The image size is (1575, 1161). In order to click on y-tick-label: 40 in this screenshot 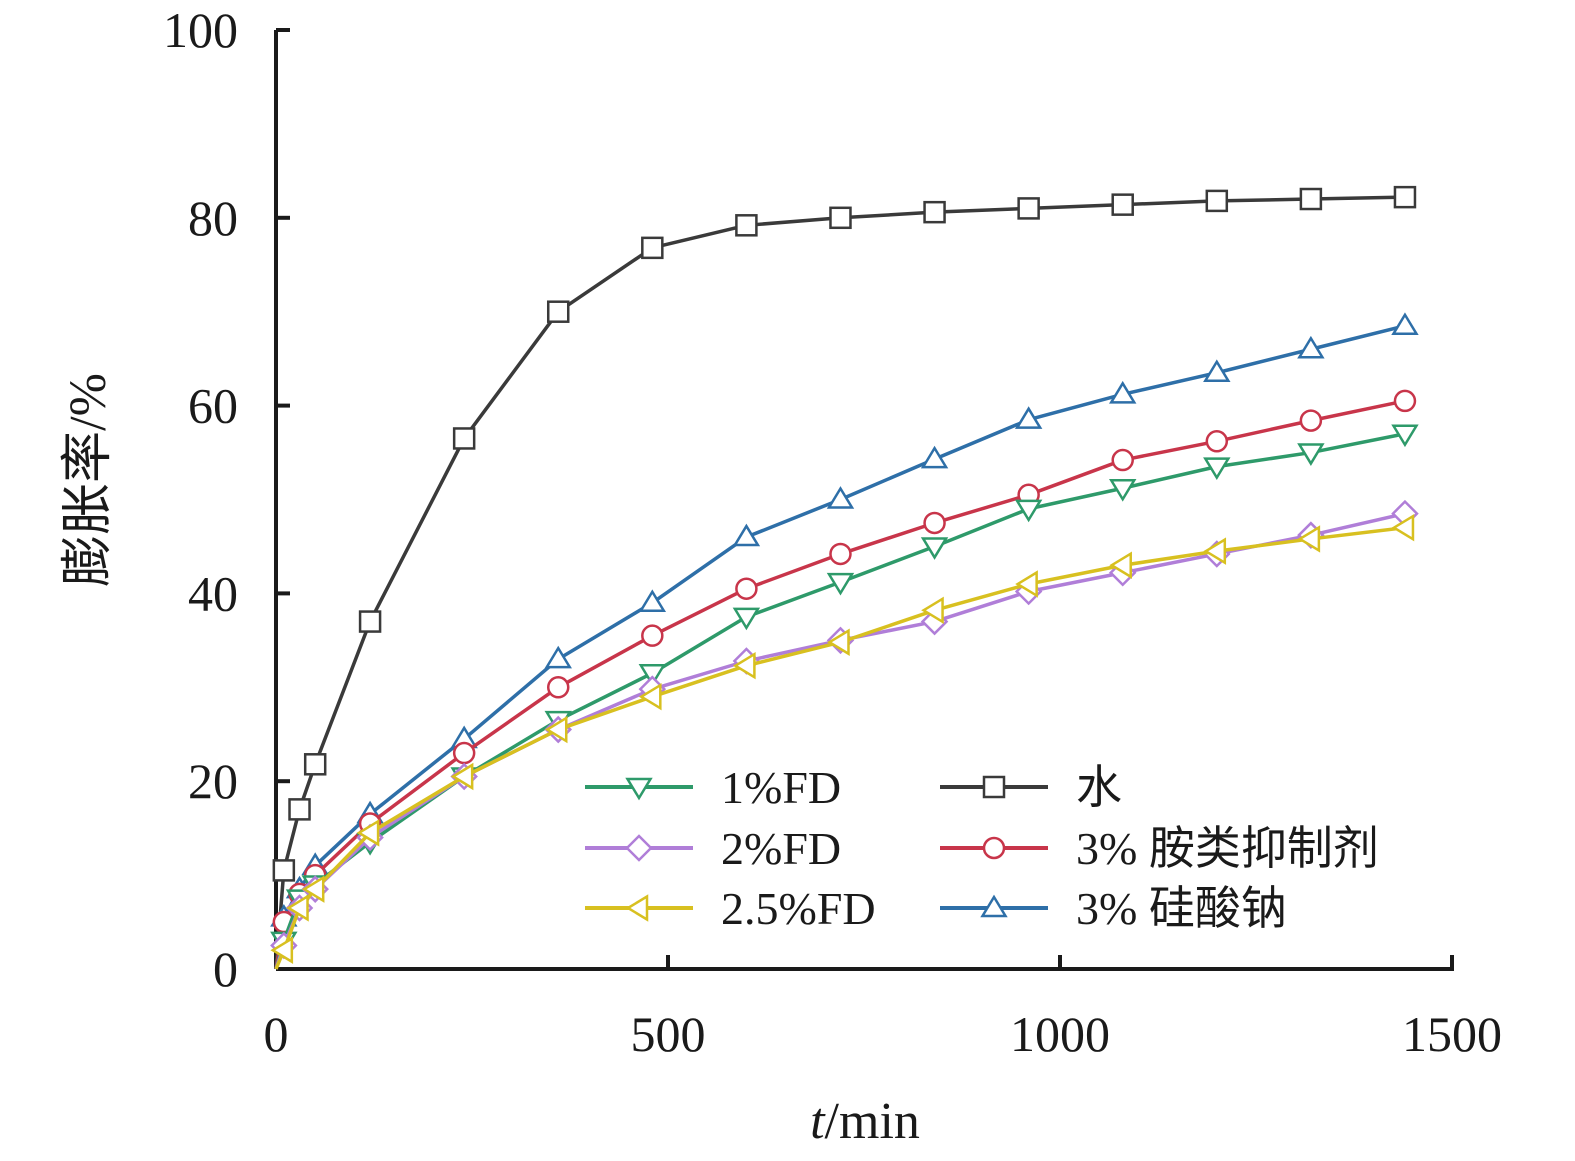, I will do `click(213, 593)`.